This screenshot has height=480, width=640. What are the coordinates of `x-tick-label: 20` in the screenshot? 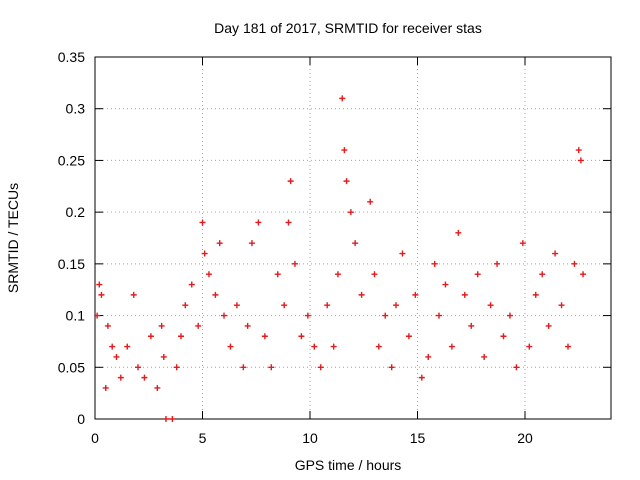 It's located at (525, 438).